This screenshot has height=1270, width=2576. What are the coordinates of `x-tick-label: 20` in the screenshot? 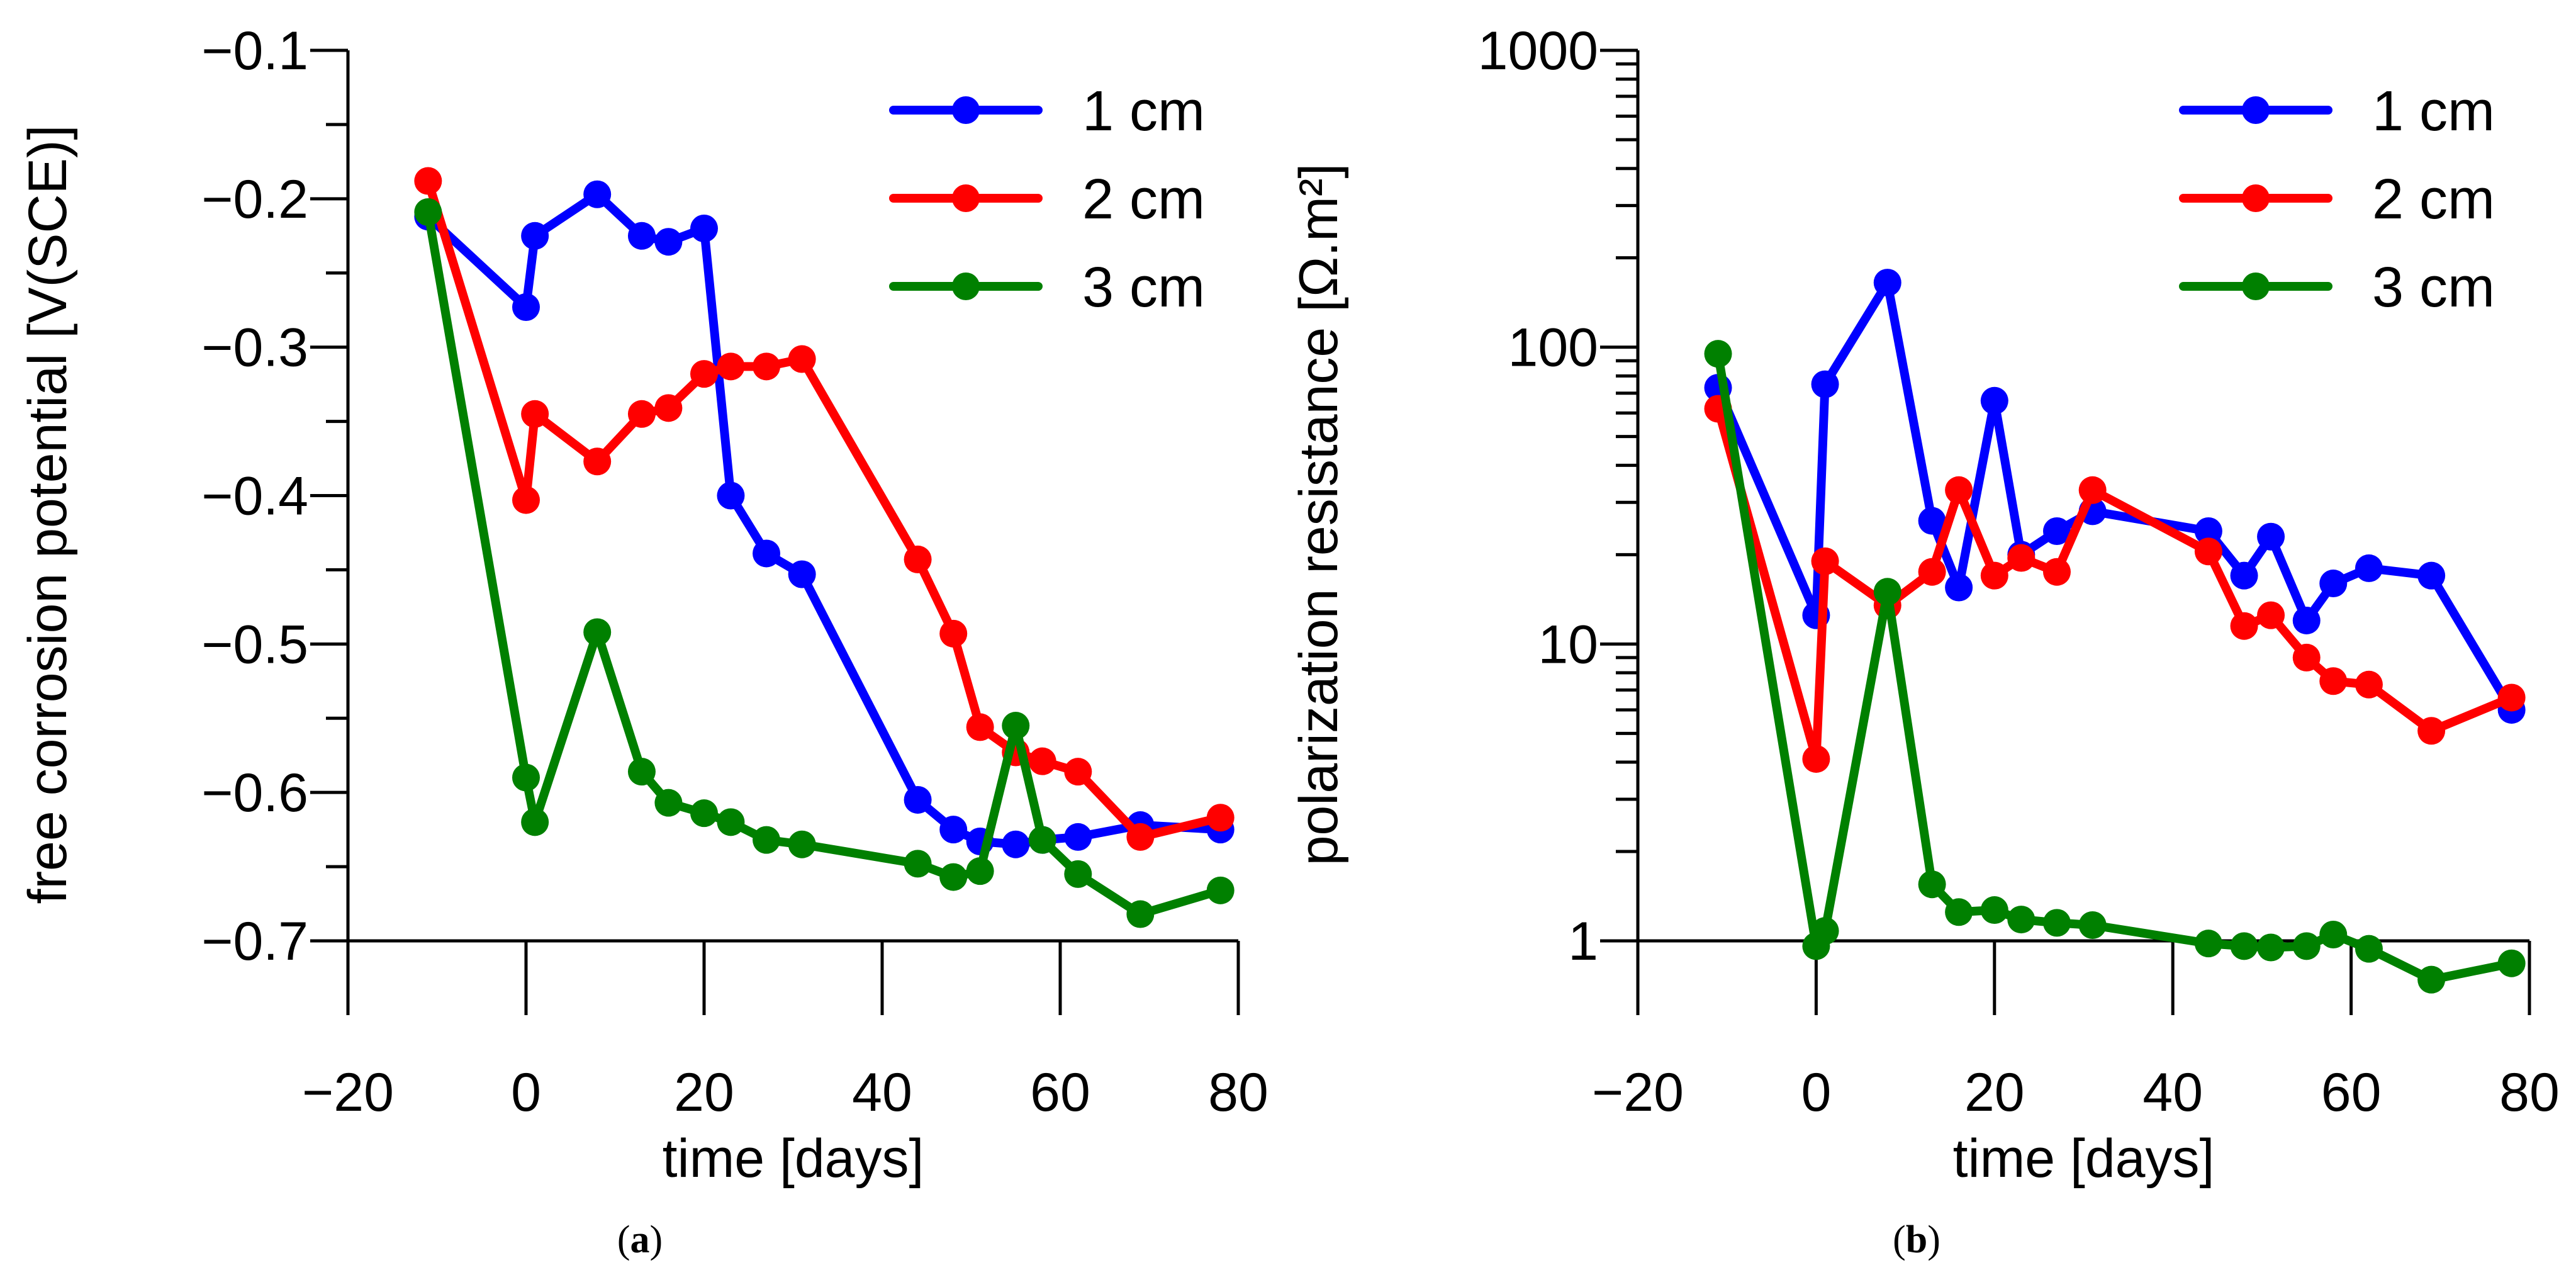 It's located at (1994, 1092).